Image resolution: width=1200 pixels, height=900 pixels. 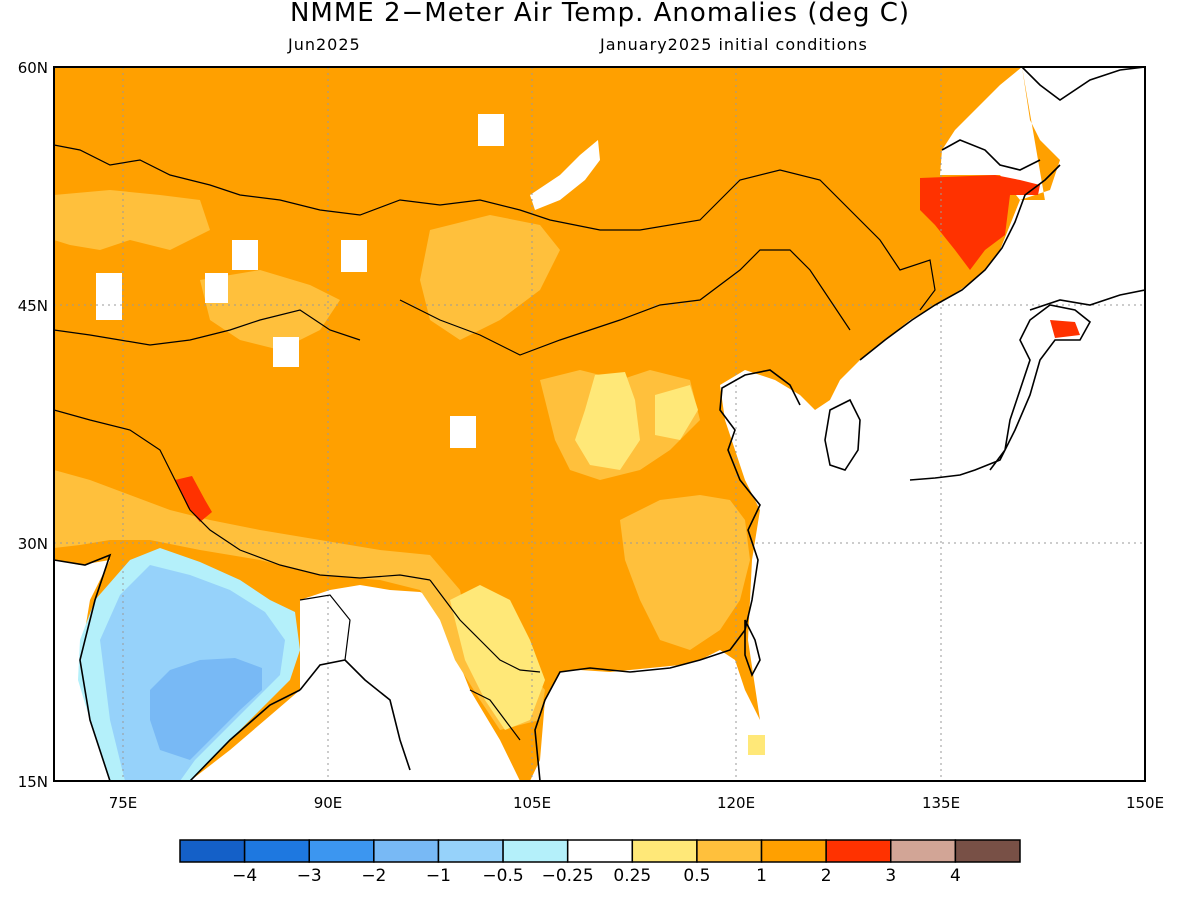 What do you see at coordinates (491, 130) in the screenshot?
I see `lake-khovsgol-n` at bounding box center [491, 130].